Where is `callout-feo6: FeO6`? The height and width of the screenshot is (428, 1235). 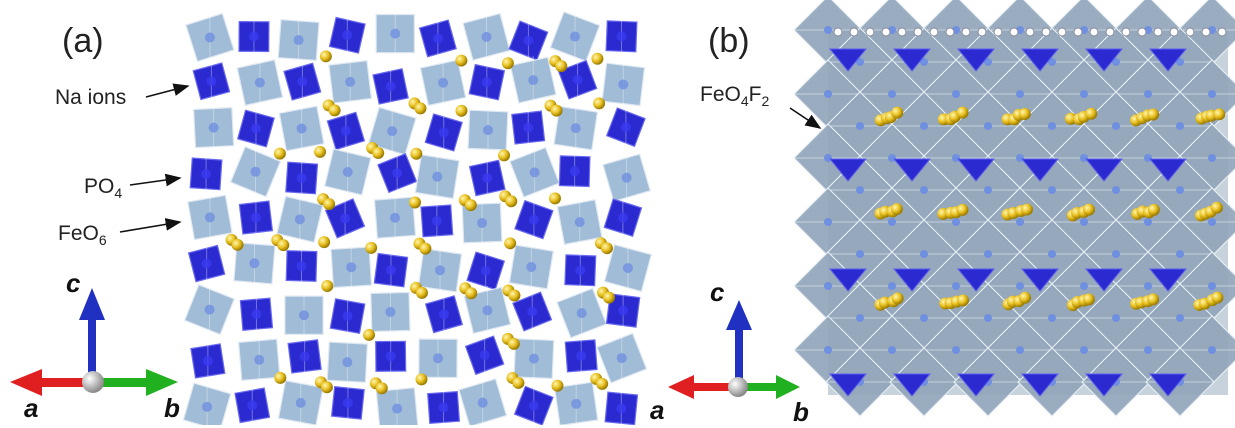 callout-feo6: FeO6 is located at coordinates (82, 235).